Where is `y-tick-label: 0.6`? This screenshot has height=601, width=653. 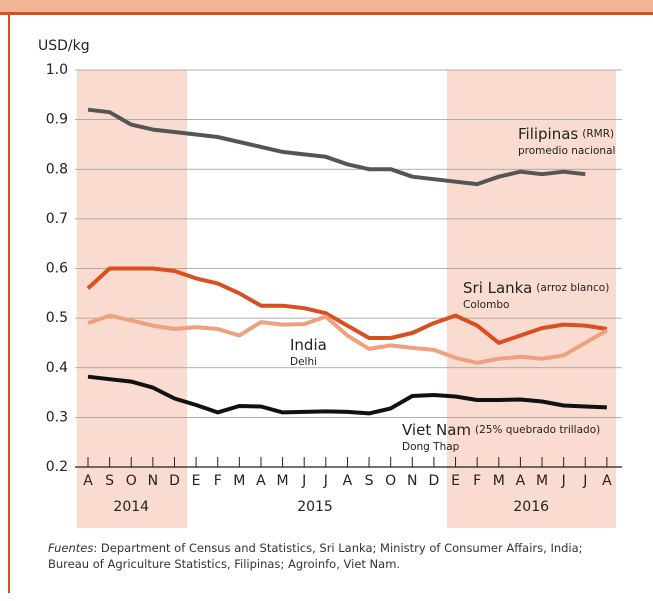 y-tick-label: 0.6 is located at coordinates (57, 269).